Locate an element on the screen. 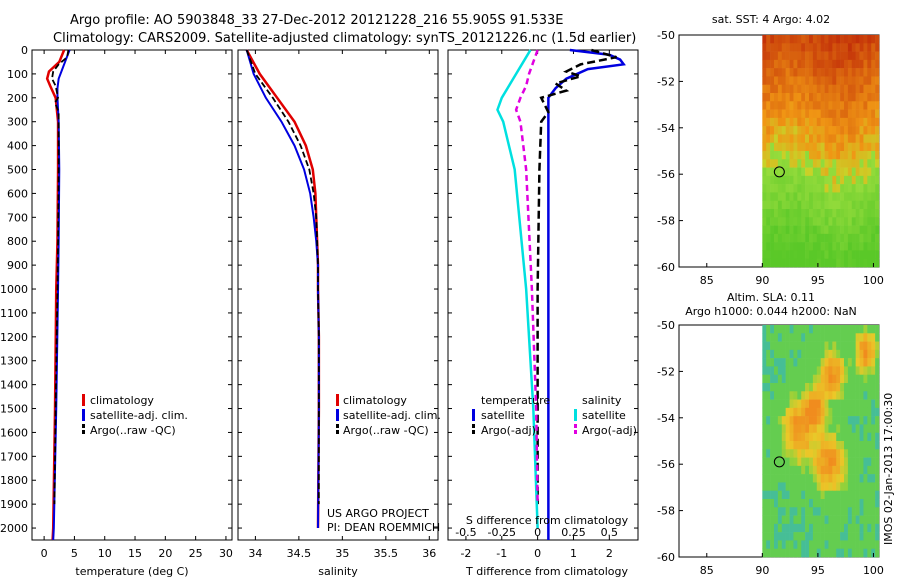 The height and width of the screenshot is (580, 900). x-tick-label: 35.5 is located at coordinates (386, 553).